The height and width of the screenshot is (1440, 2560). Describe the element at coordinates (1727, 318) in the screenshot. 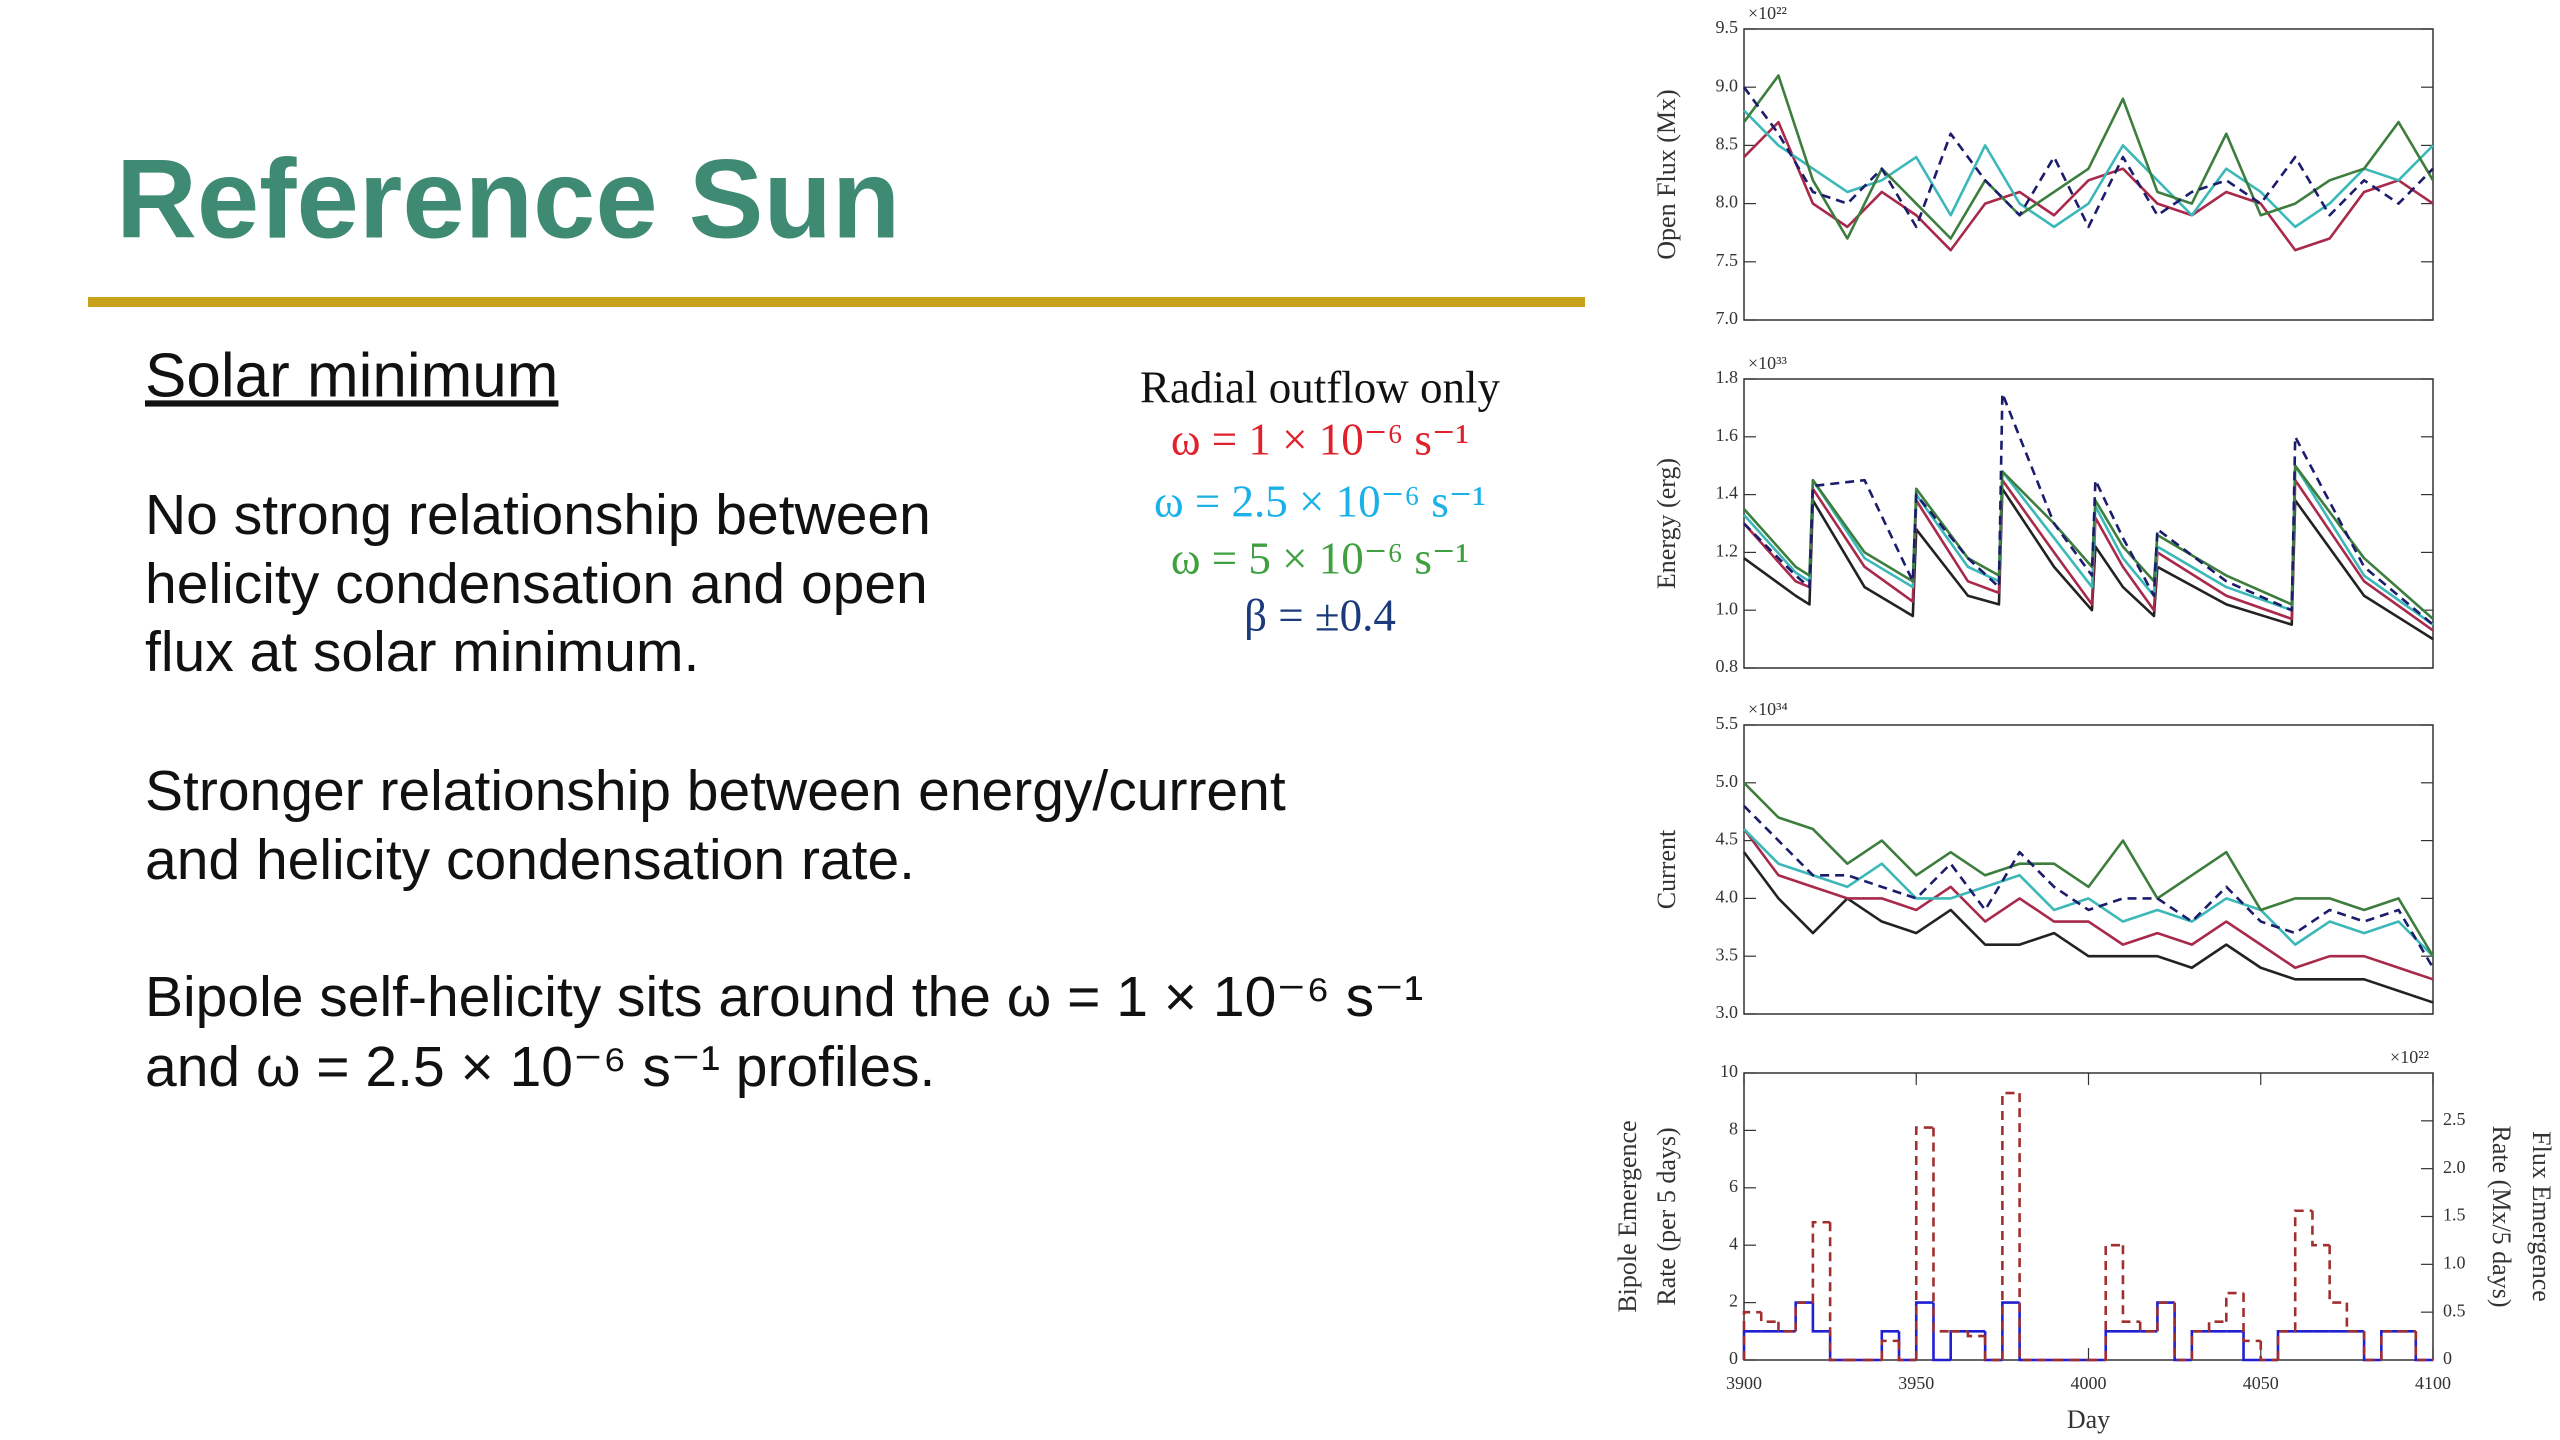

I see `y-tick-label: 7.0` at that location.